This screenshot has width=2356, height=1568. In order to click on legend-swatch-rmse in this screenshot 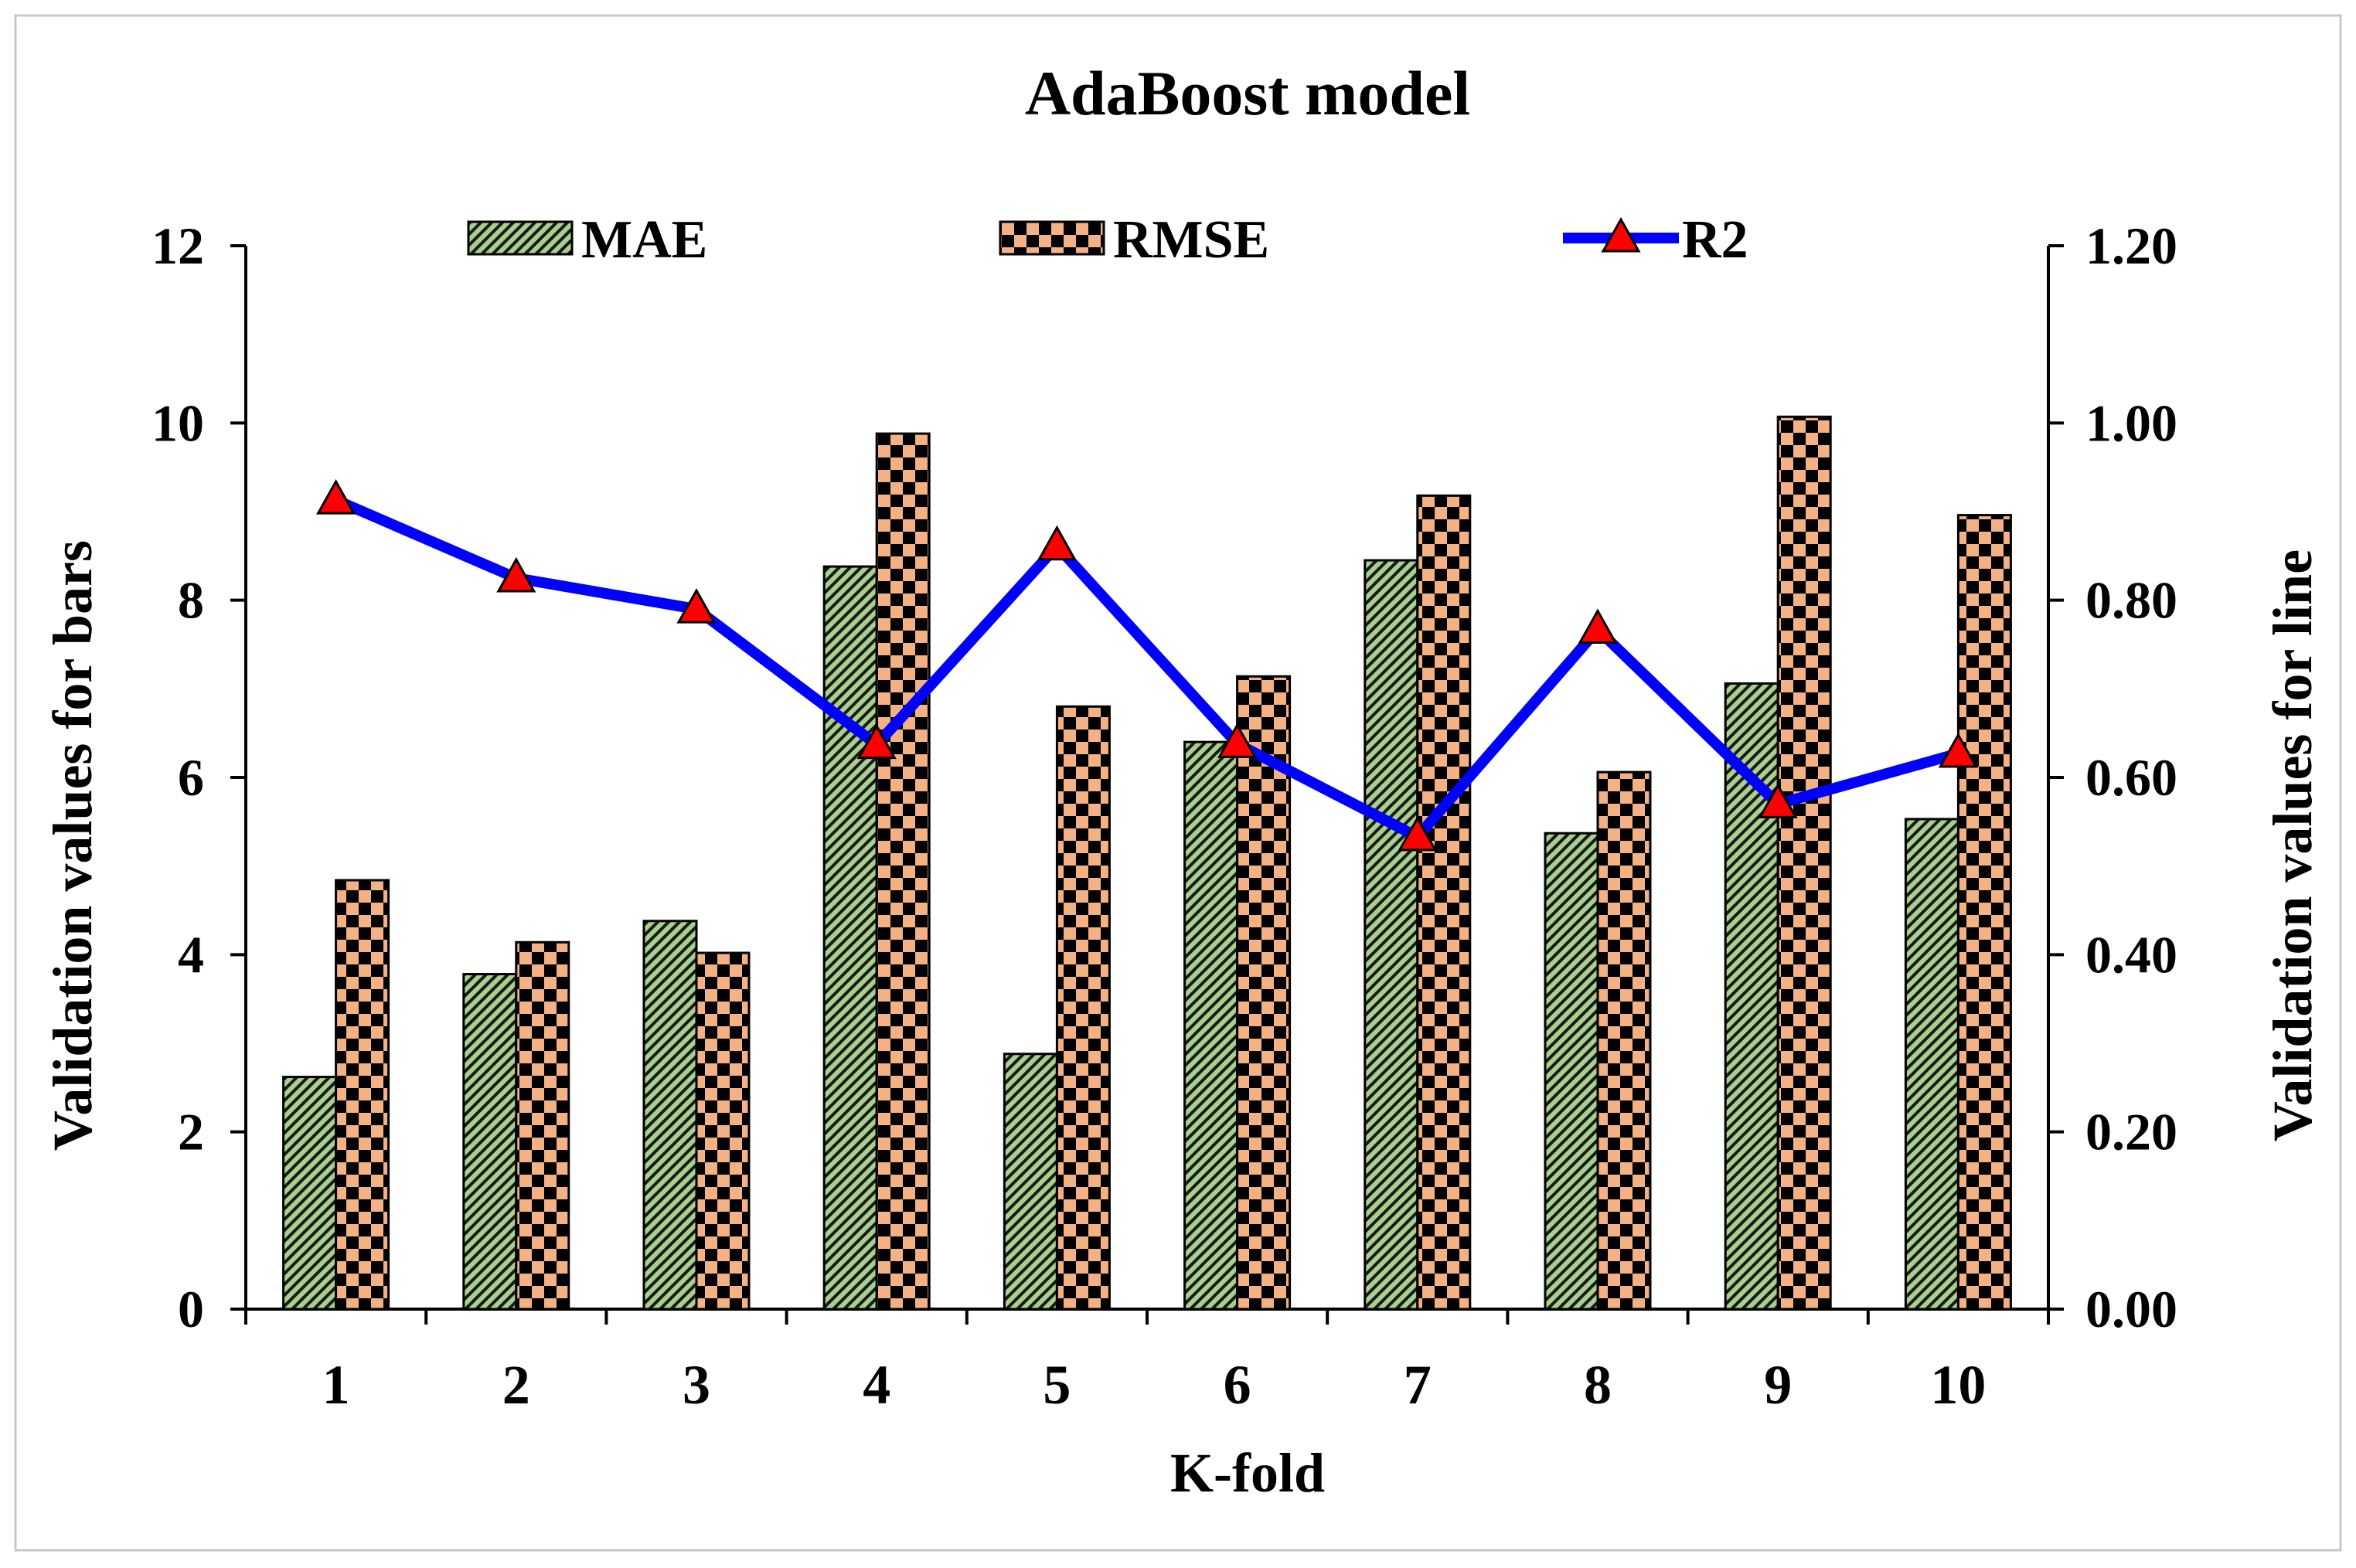, I will do `click(1052, 238)`.